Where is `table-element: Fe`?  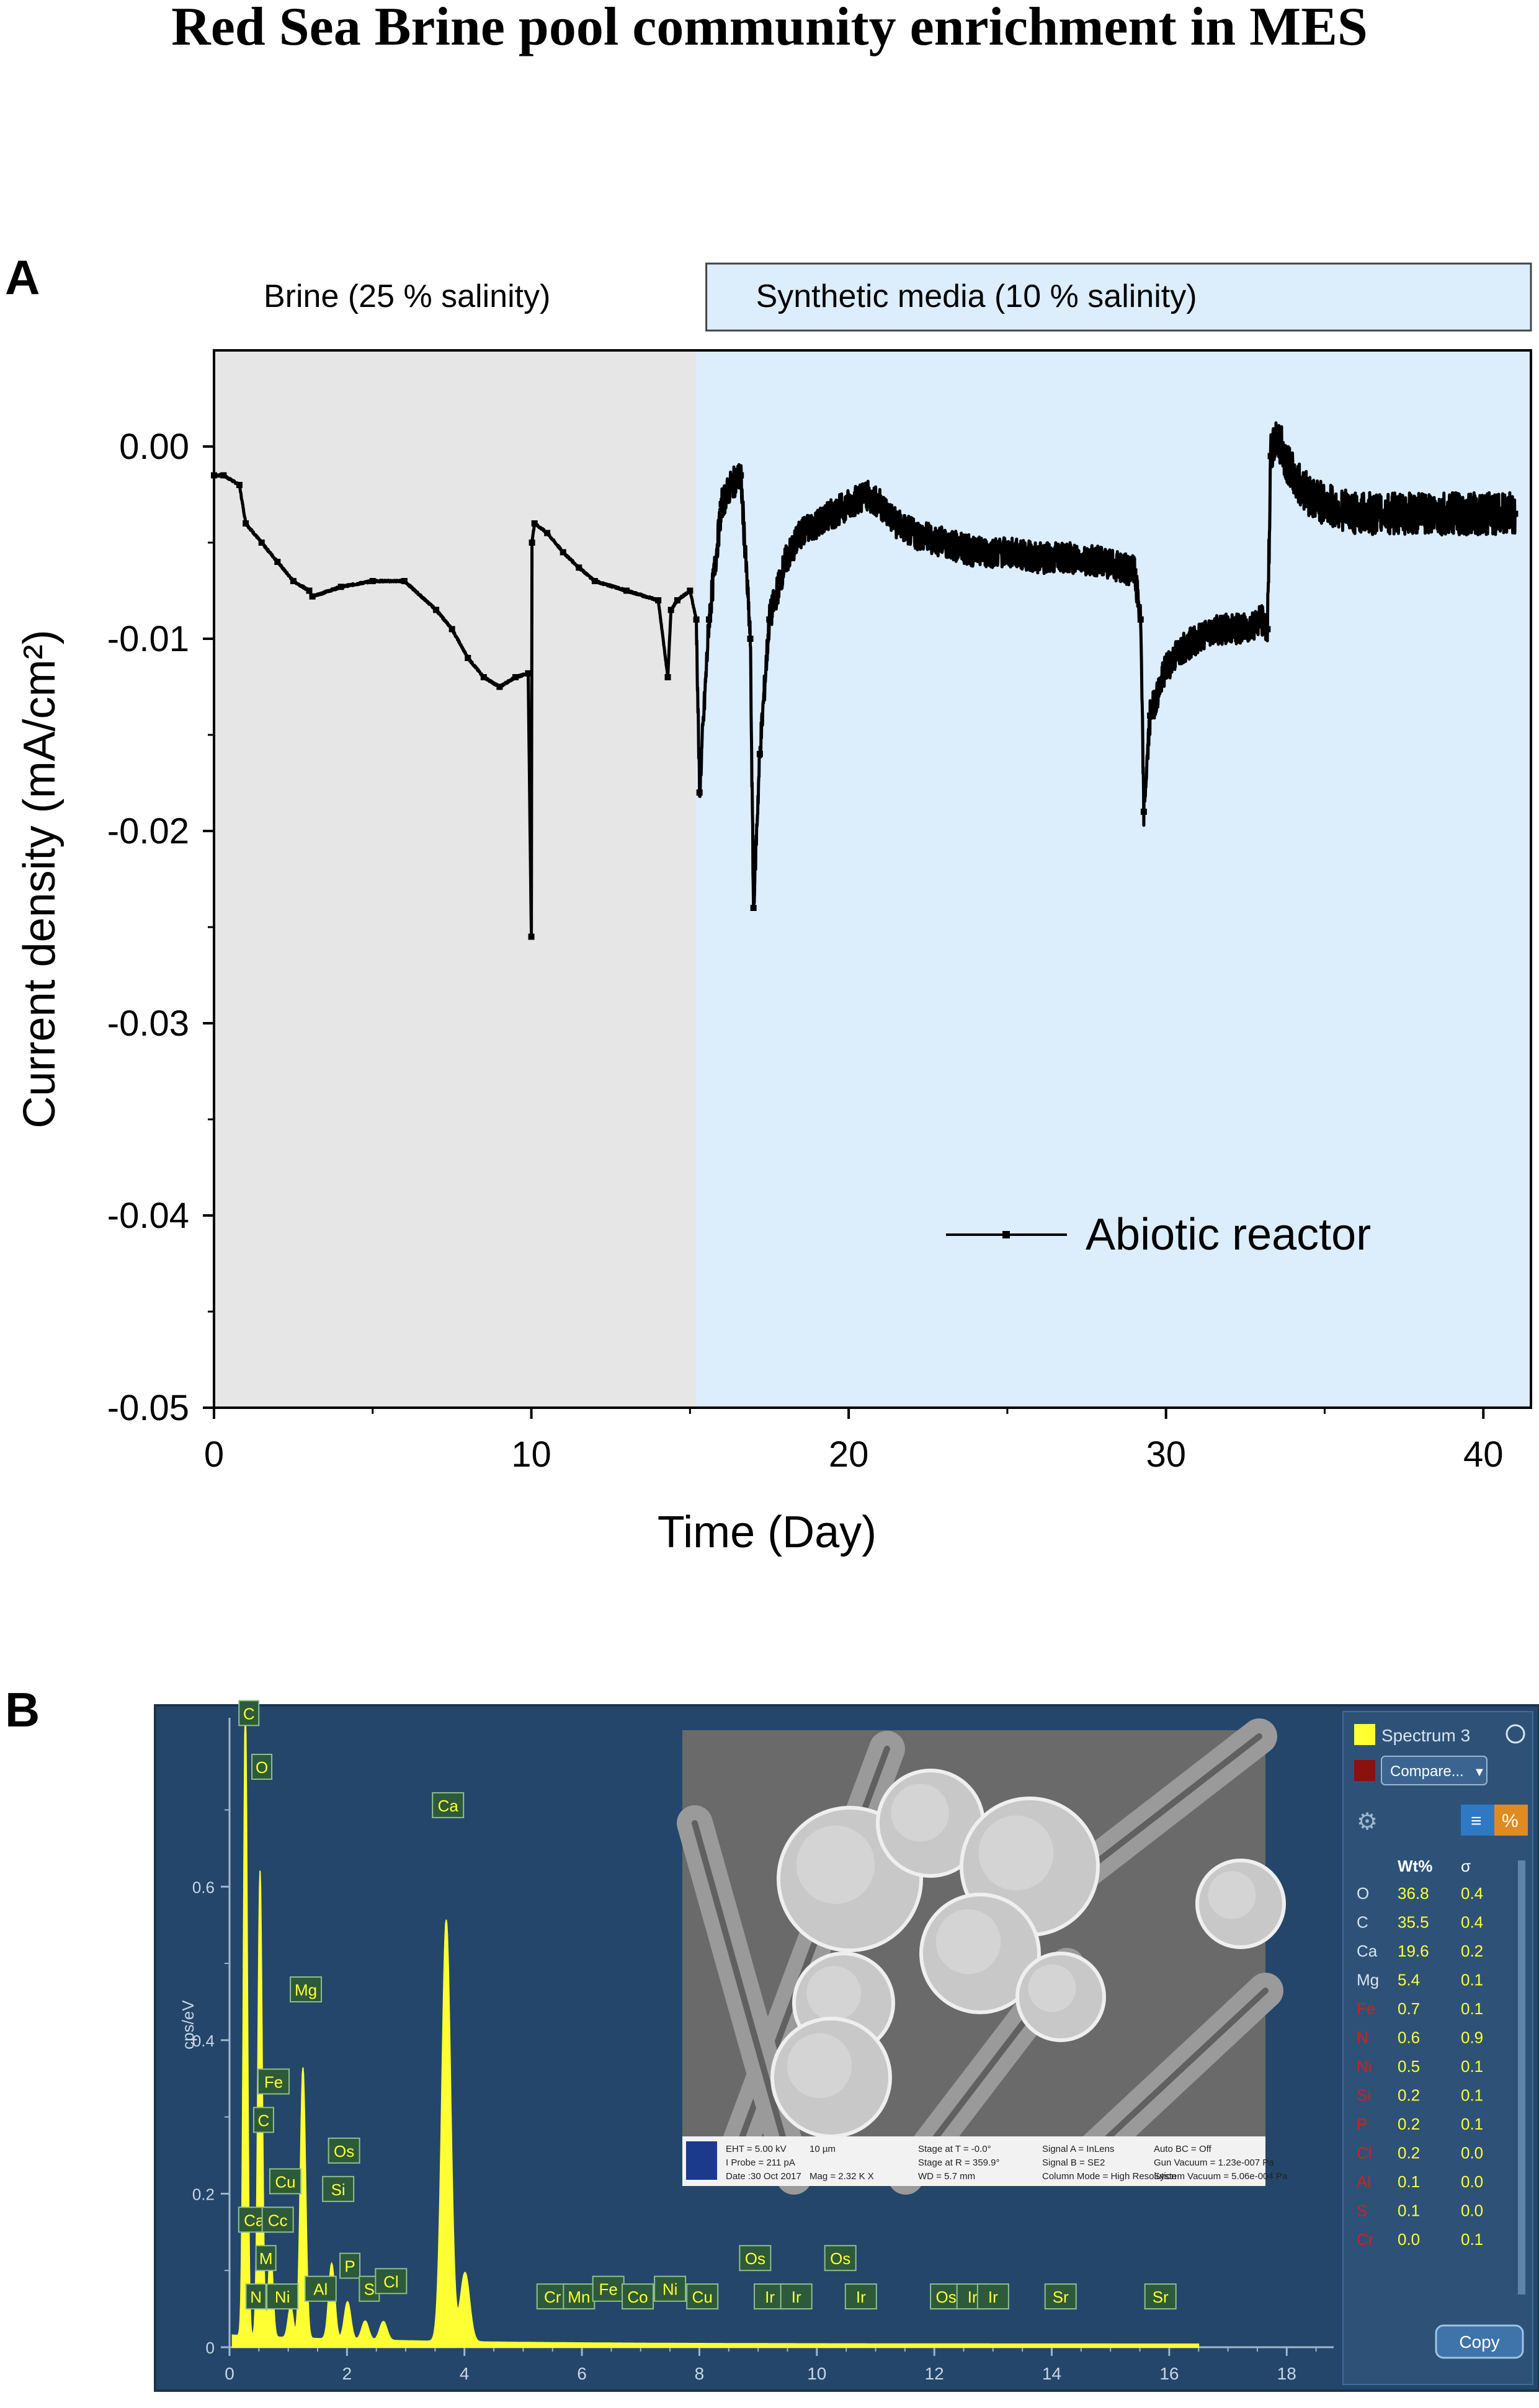
table-element: Fe is located at coordinates (1366, 2008).